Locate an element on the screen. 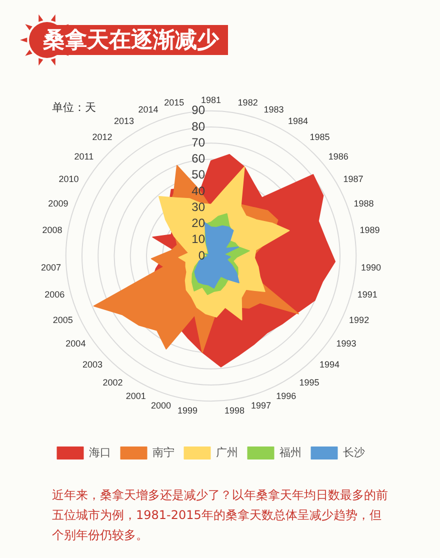  spoke-label: 2005 is located at coordinates (62, 319).